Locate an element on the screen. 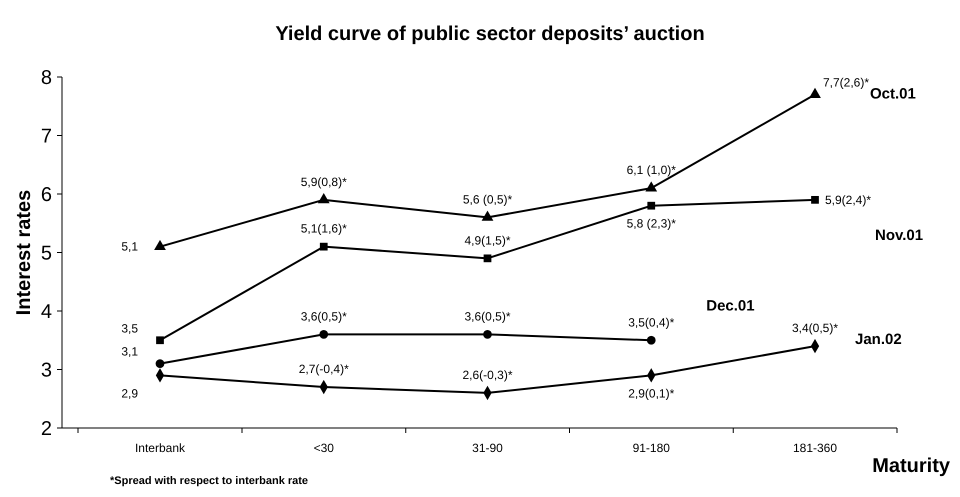 This screenshot has width=960, height=497. data-label: 3,5 is located at coordinates (129, 328).